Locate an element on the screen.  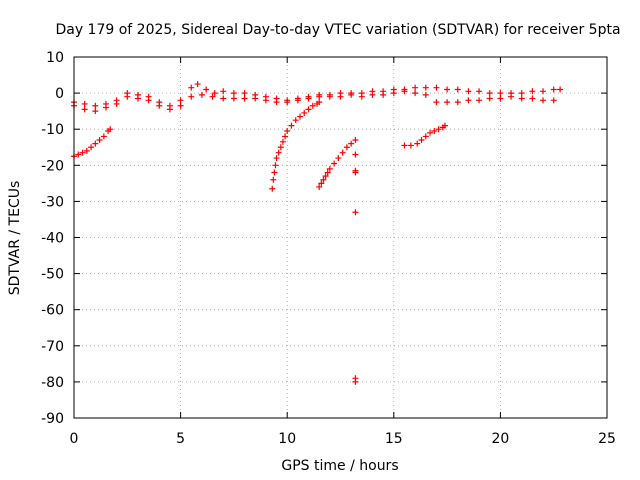
x-tick-label: 5 is located at coordinates (180, 439).